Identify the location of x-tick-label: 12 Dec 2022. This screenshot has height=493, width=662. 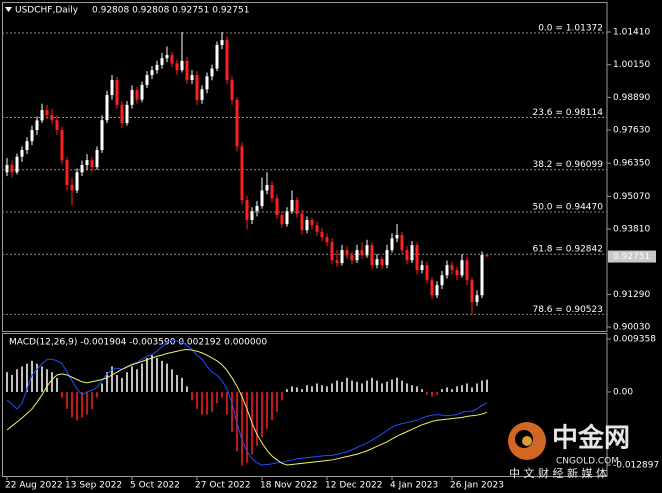
(354, 486).